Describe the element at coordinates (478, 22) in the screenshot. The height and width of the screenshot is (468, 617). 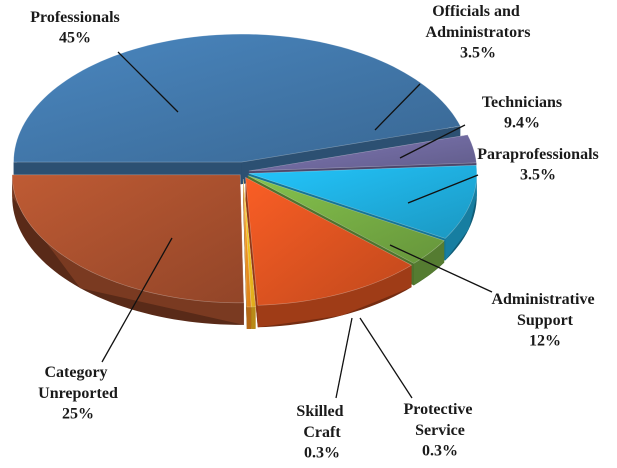
I see `slice-label: Officials and Administrators` at that location.